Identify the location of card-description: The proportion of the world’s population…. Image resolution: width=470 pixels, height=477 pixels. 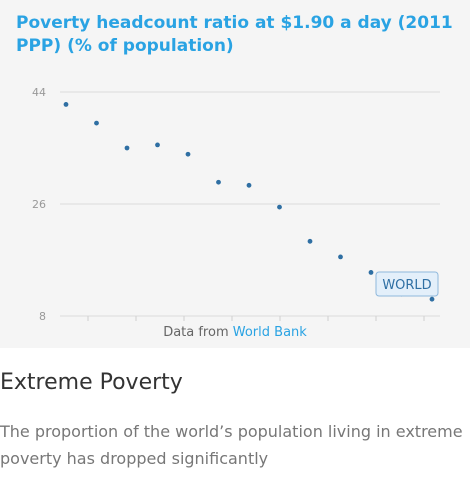
(231, 445).